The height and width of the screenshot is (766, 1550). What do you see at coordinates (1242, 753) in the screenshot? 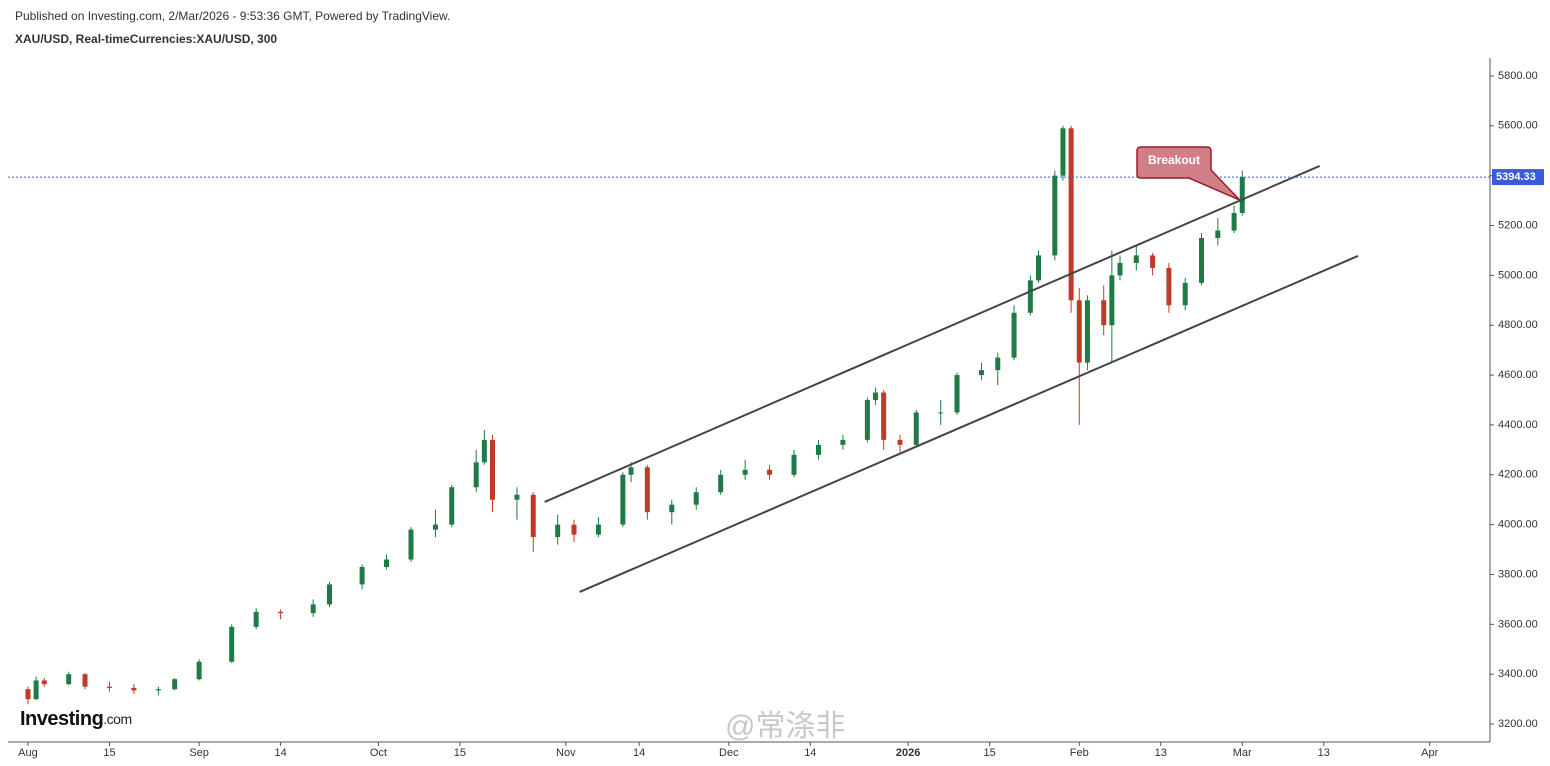
I see `x-tick-label: Mar` at bounding box center [1242, 753].